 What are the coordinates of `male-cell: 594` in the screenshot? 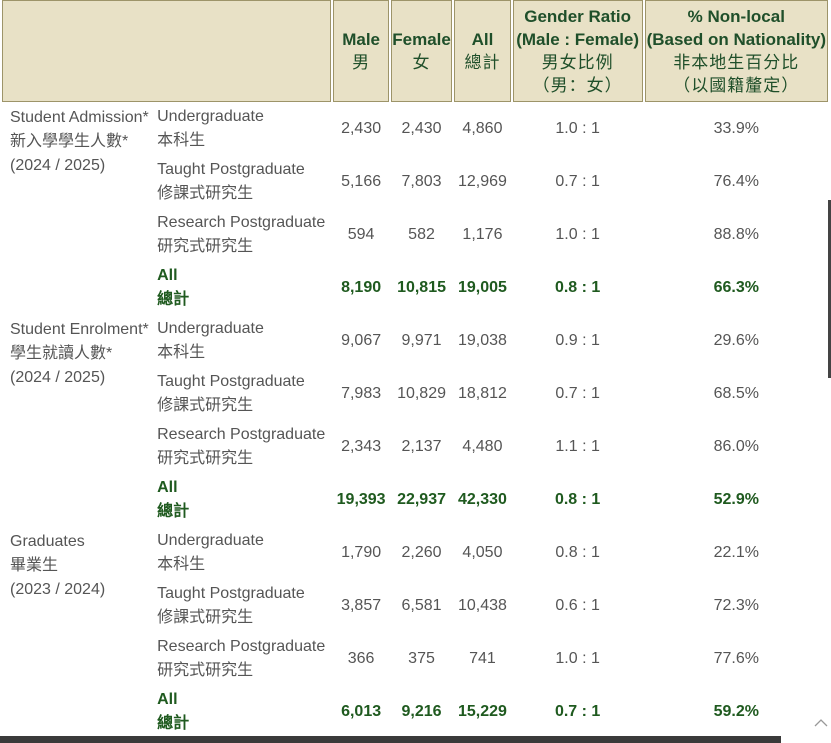 It's located at (361, 234).